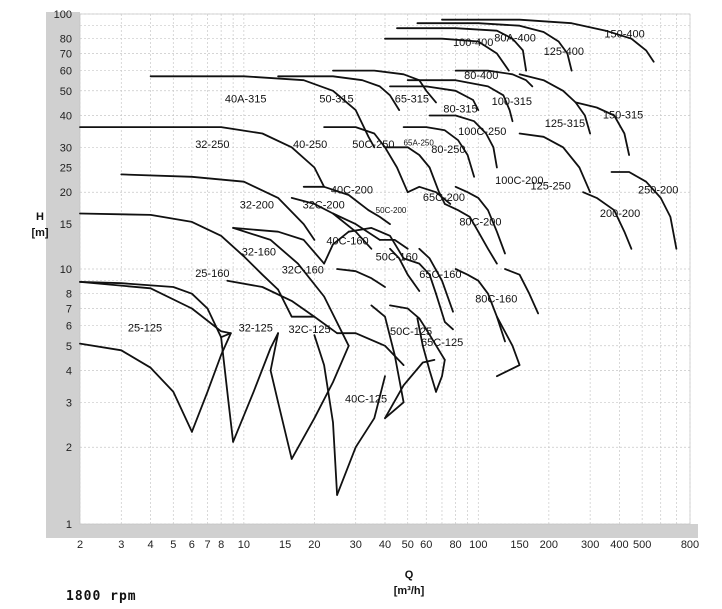 This screenshot has width=722, height=609. What do you see at coordinates (496, 299) in the screenshot?
I see `pump-model-label: 80C-160` at bounding box center [496, 299].